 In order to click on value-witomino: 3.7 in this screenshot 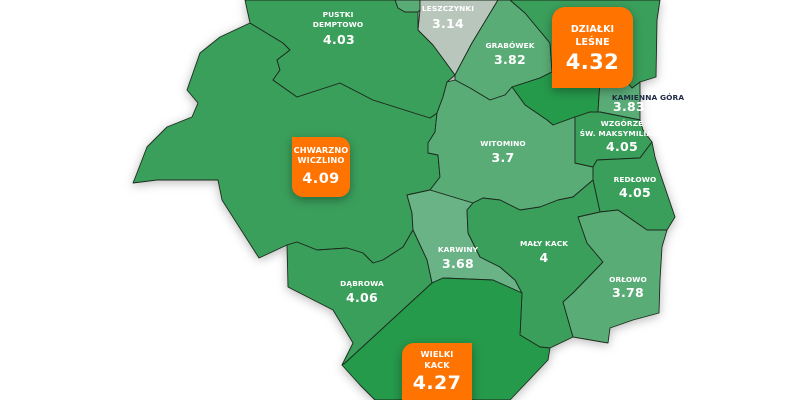, I will do `click(502, 157)`.